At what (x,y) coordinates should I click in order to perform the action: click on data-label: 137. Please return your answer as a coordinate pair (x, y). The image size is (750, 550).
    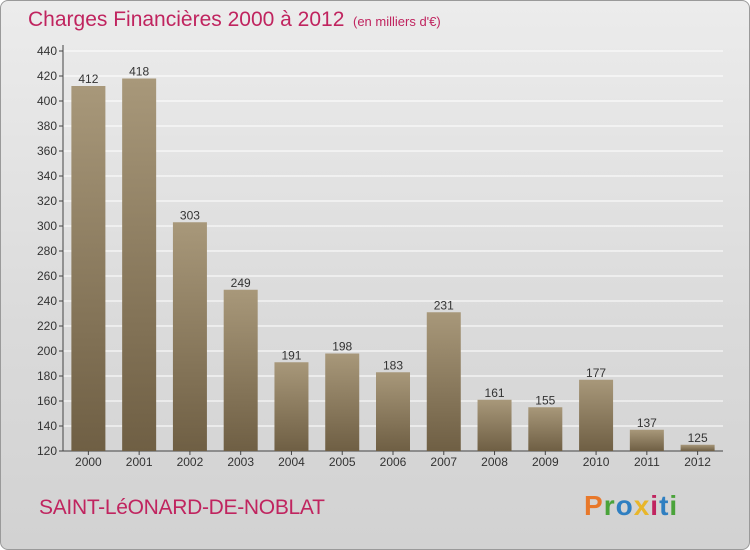
    Looking at the image, I should click on (647, 423).